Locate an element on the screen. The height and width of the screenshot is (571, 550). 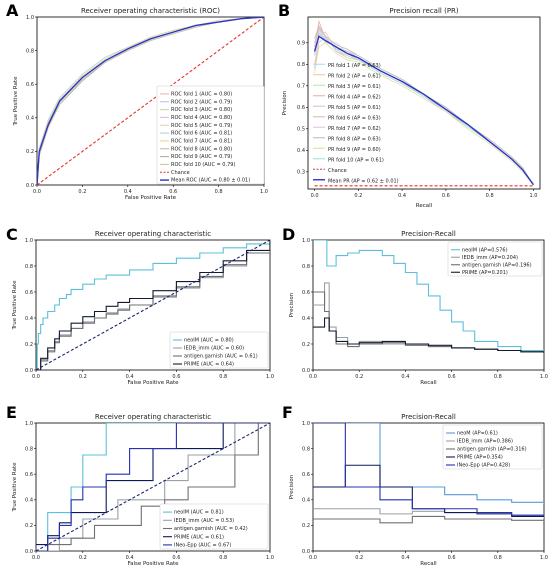
y-tick-label: 0.3 is located at coordinates (301, 173).